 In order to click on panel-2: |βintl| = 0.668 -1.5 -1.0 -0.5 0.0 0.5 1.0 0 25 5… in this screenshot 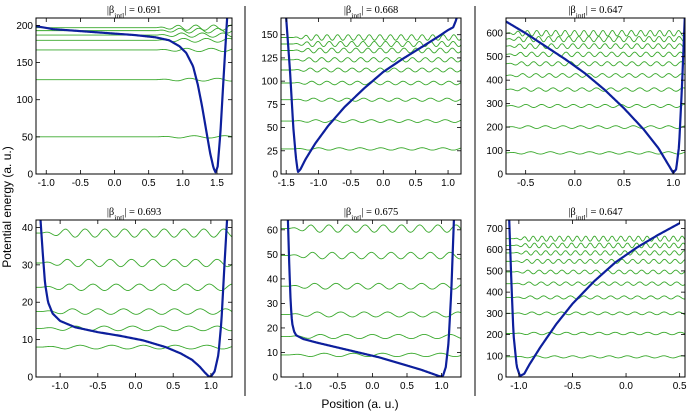, I will do `click(361, 97)`.